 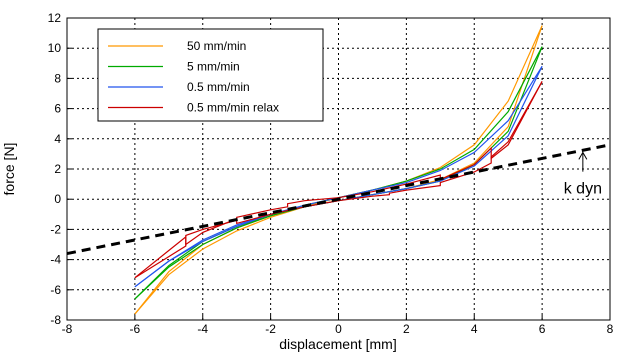 What do you see at coordinates (610, 329) in the screenshot?
I see `x-tick-label: 8` at bounding box center [610, 329].